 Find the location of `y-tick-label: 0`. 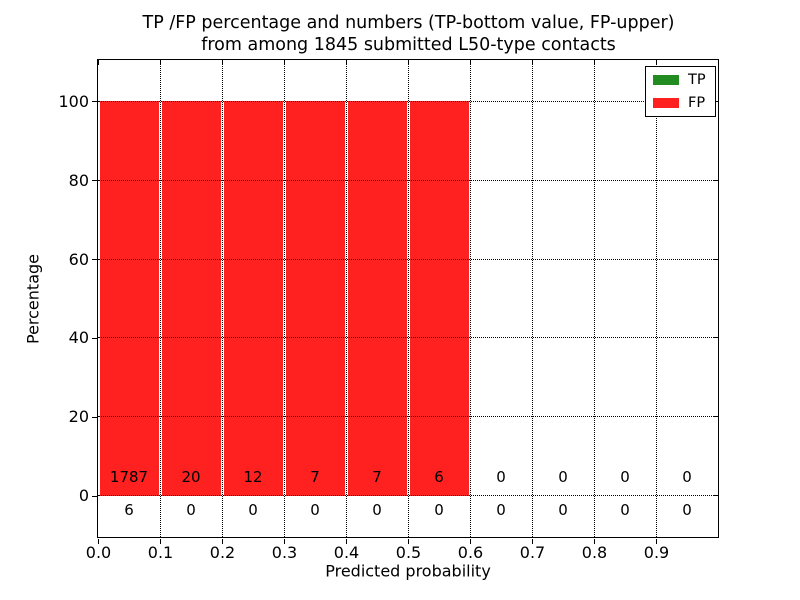

y-tick-label: 0 is located at coordinates (83, 496).